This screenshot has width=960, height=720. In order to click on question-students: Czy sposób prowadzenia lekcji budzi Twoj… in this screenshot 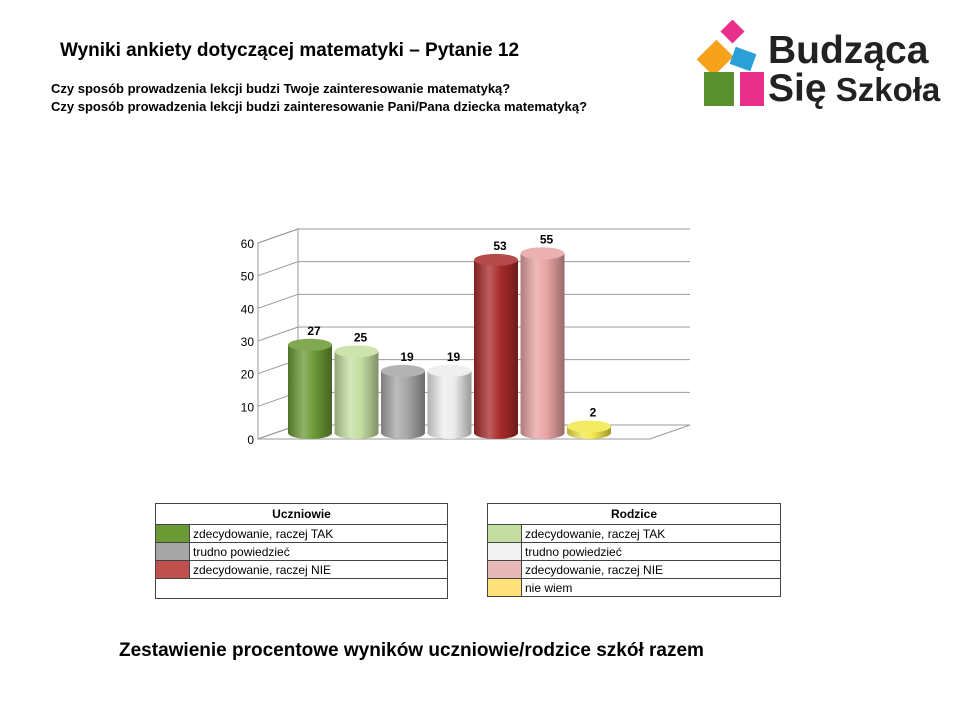, I will do `click(281, 88)`.